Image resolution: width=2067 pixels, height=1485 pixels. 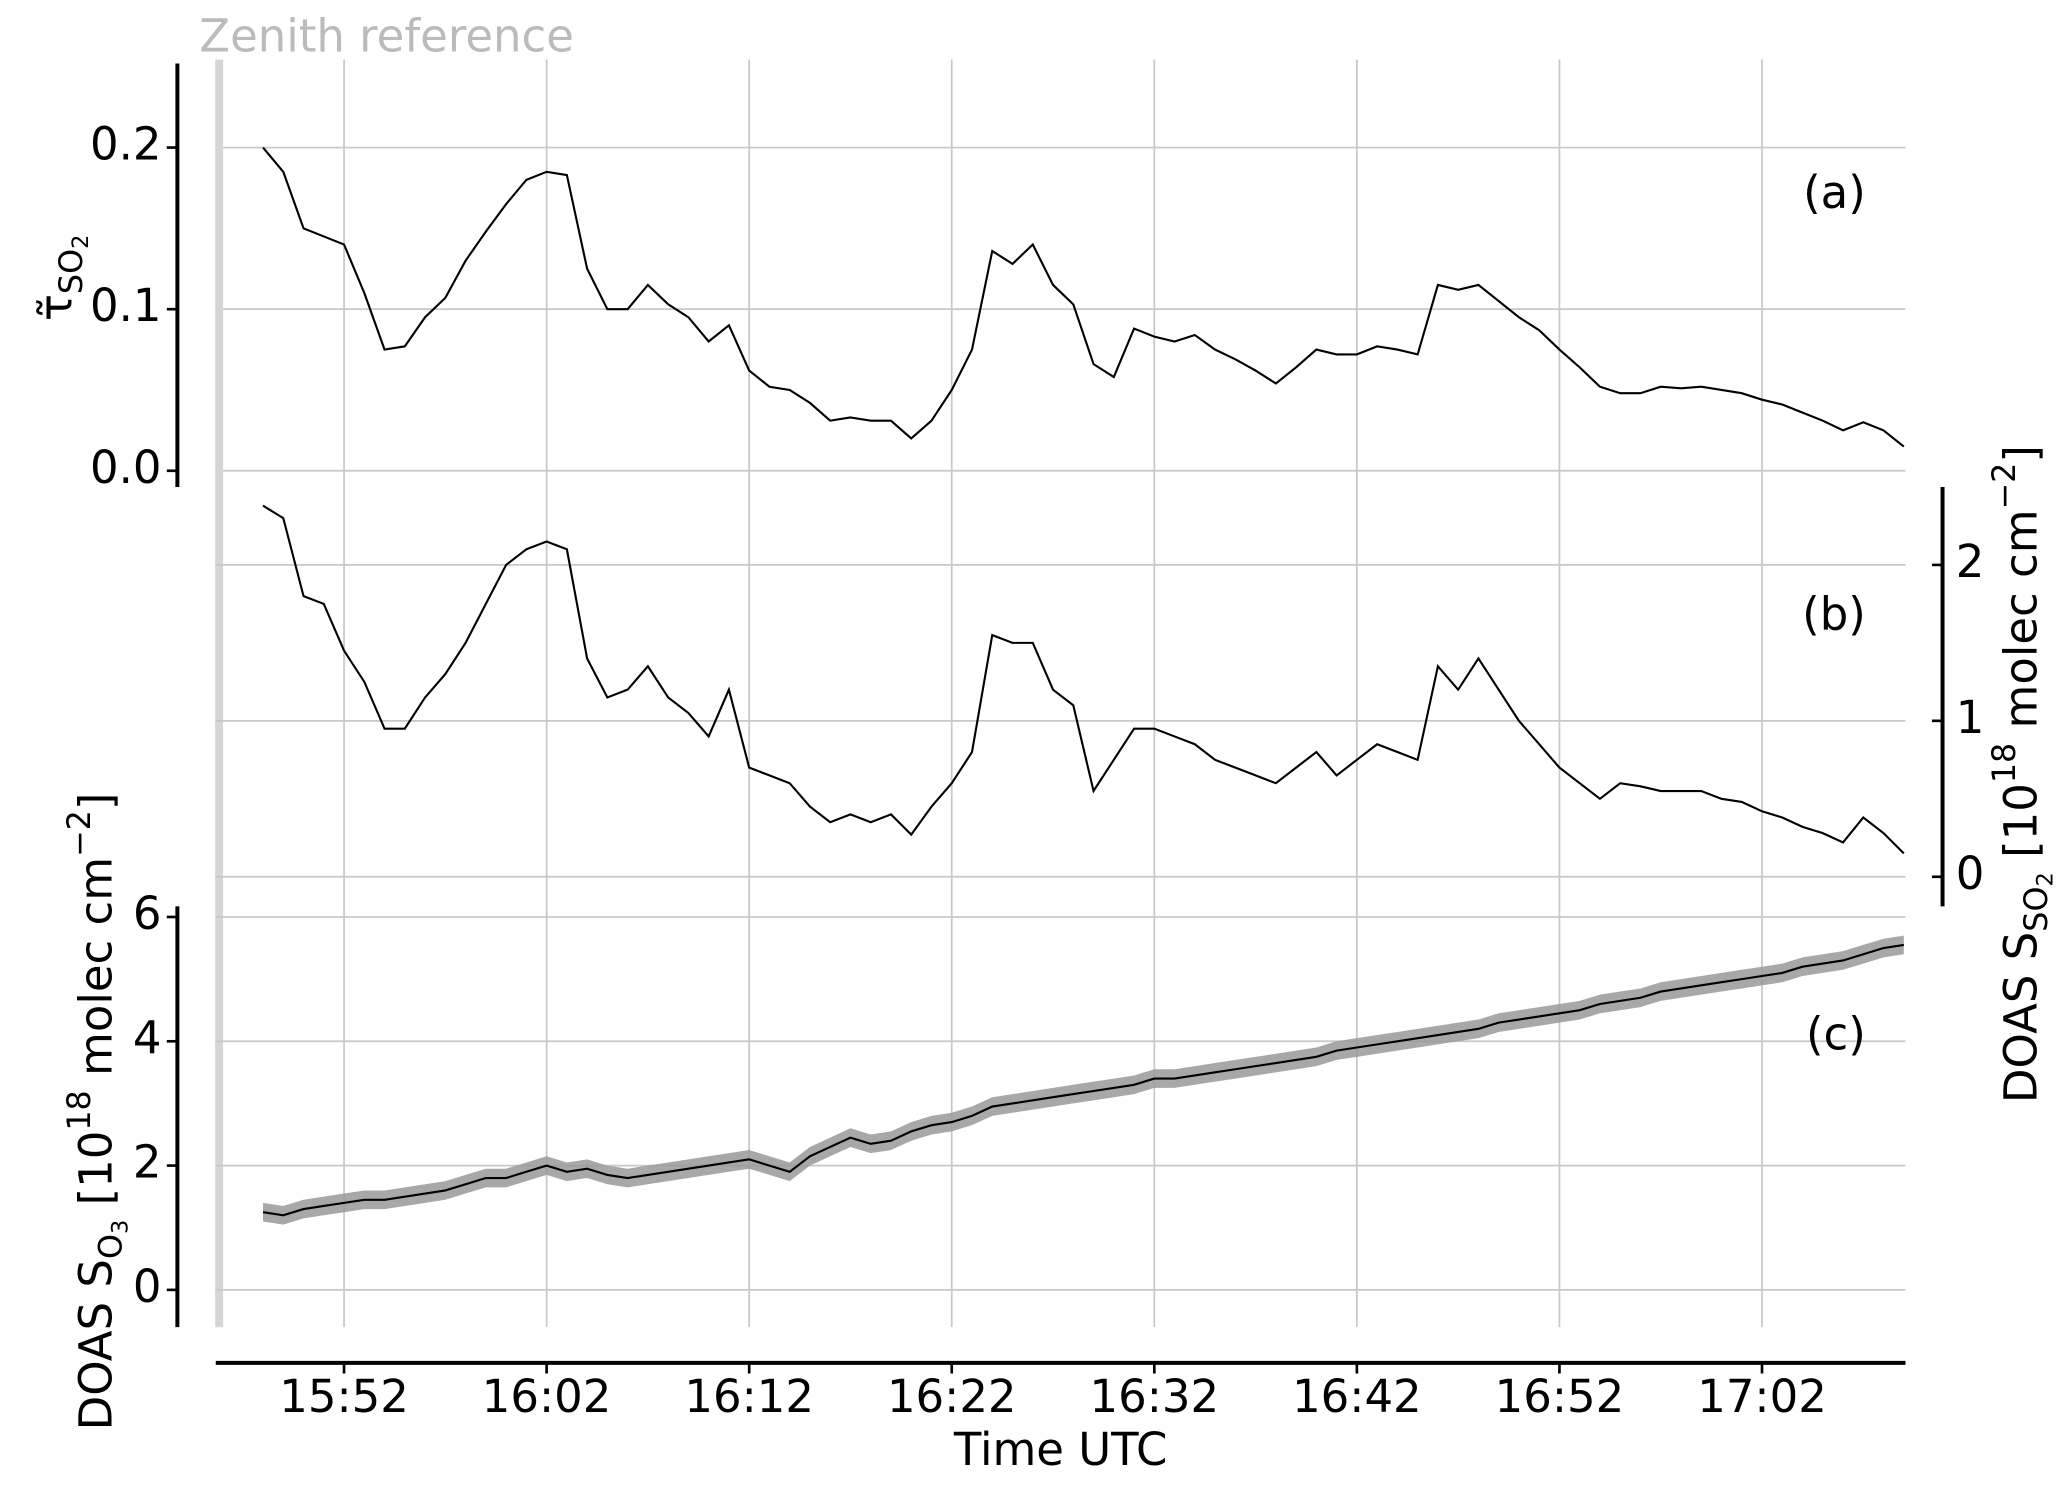 I want to click on y-label-part: 3, so click(x=120, y=1227).